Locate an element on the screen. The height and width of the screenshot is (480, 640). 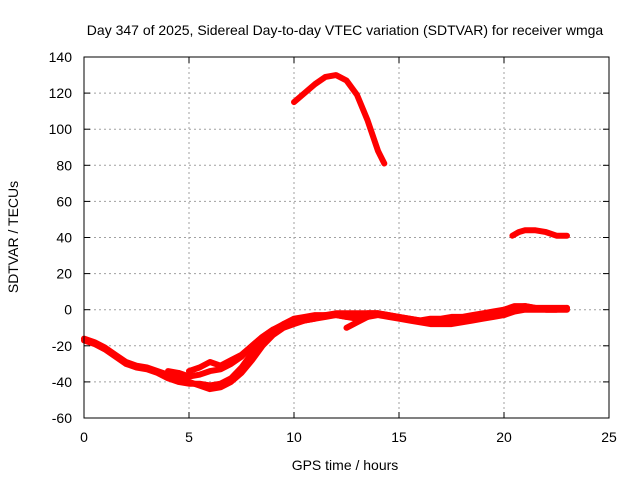
series-line-sat-track-g is located at coordinates (539, 233).